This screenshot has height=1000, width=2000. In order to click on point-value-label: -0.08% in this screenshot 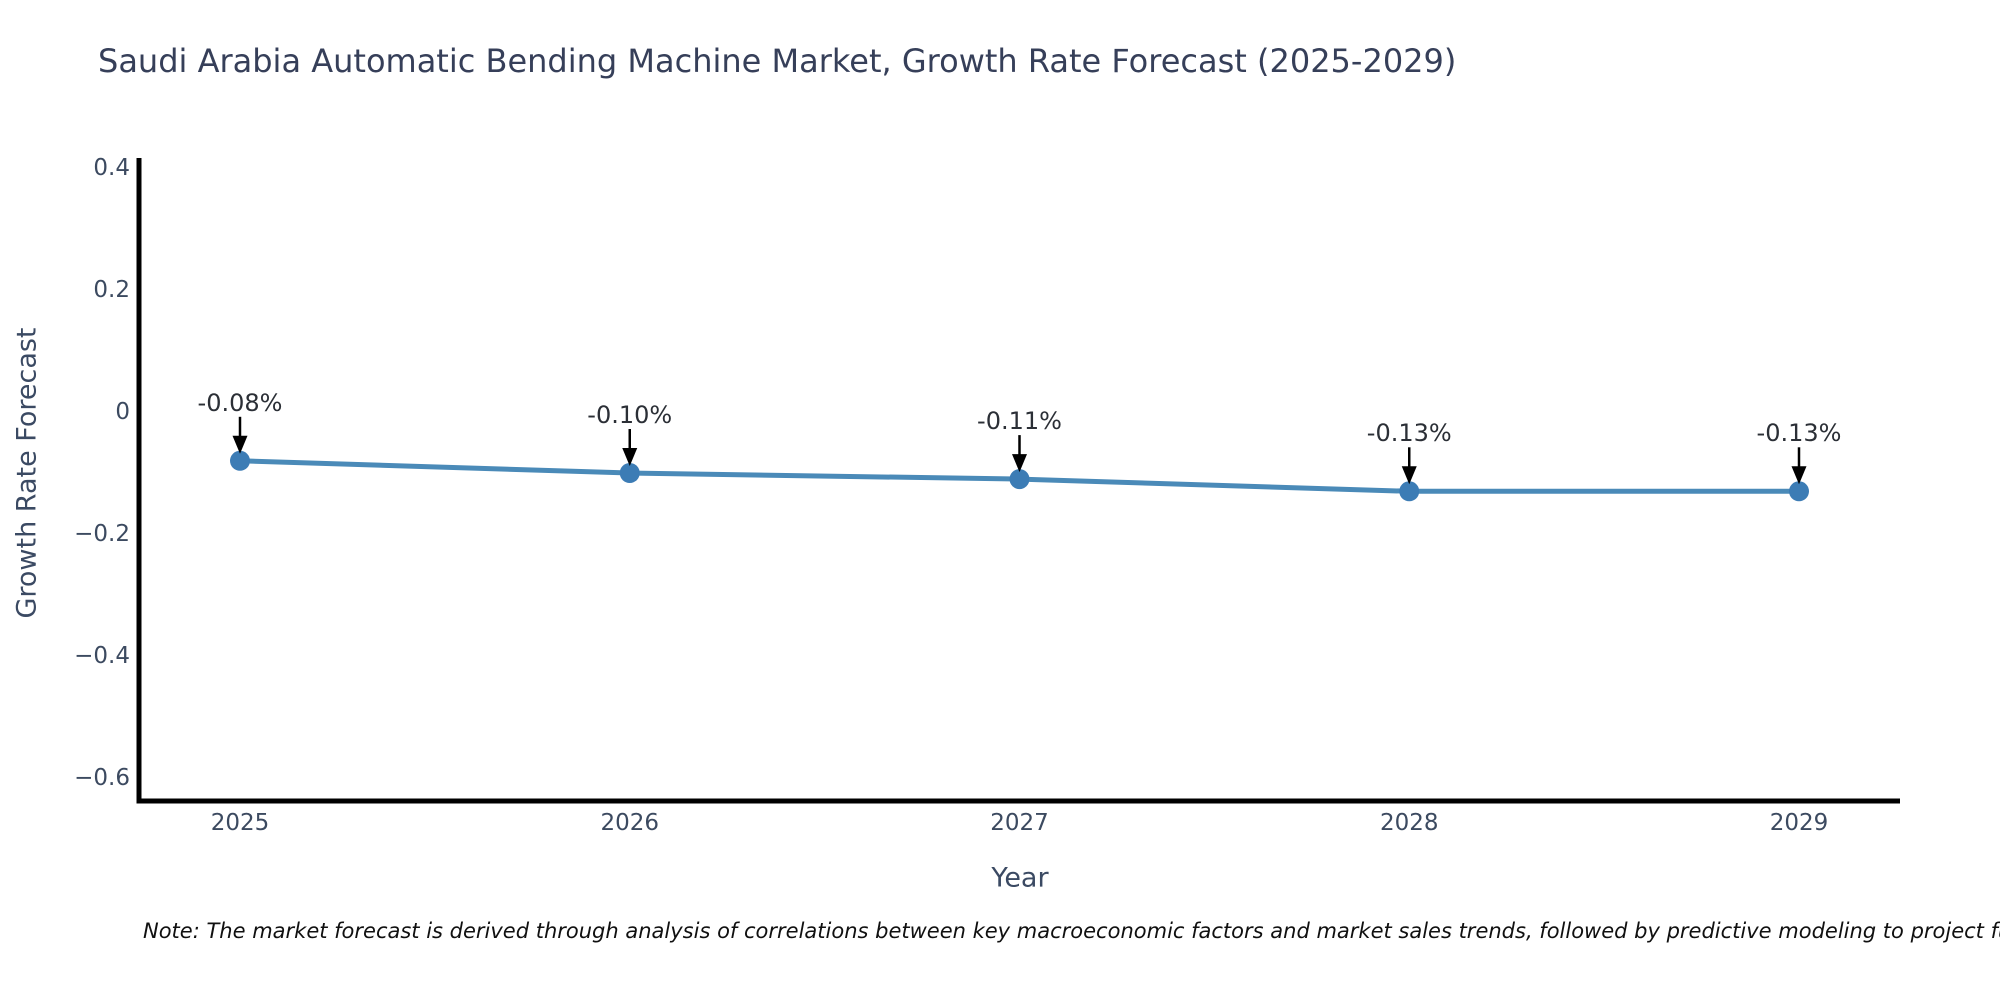, I will do `click(240, 402)`.